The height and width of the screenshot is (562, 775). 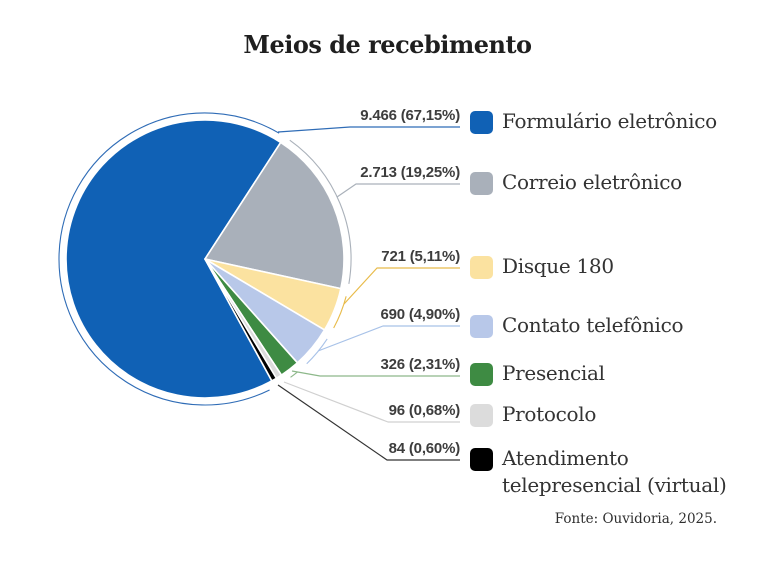 What do you see at coordinates (371, 402) in the screenshot?
I see `leader-line-protocolo` at bounding box center [371, 402].